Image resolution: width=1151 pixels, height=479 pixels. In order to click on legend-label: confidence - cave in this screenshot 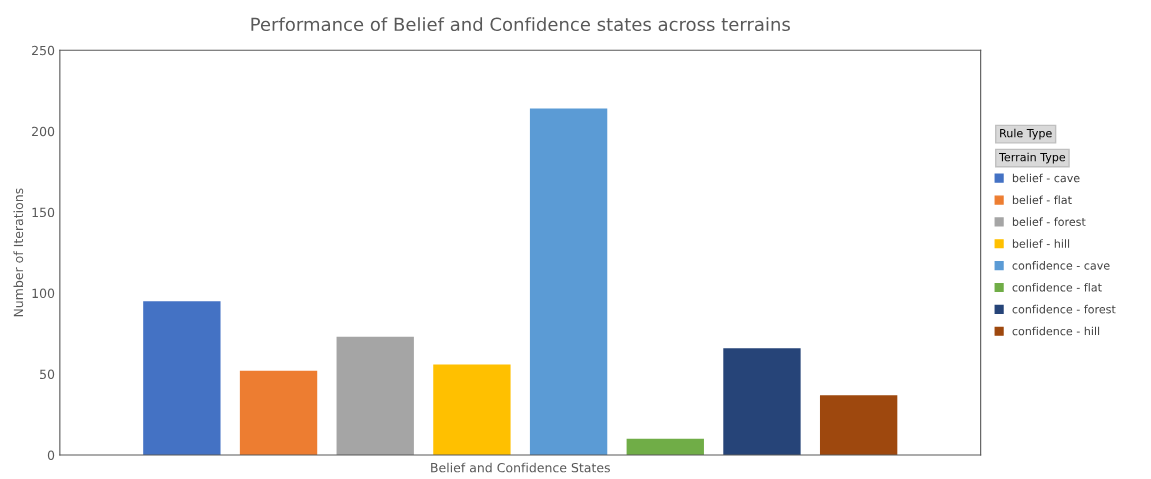, I will do `click(1061, 265)`.